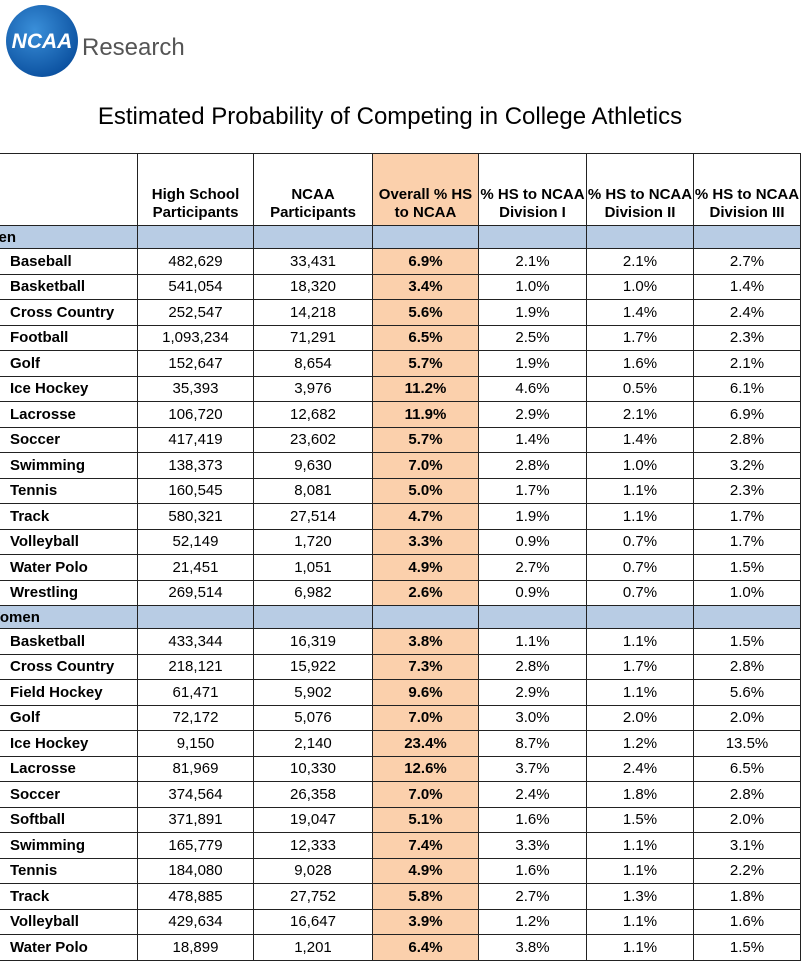 The image size is (811, 961). I want to click on sport-name: Water Polo, so click(69, 947).